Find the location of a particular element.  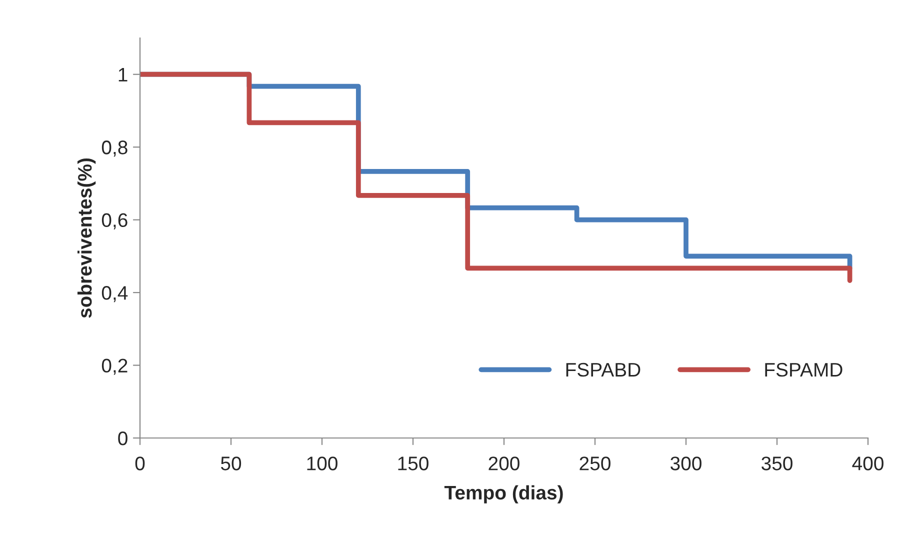

x-tick-label: 350 is located at coordinates (777, 463).